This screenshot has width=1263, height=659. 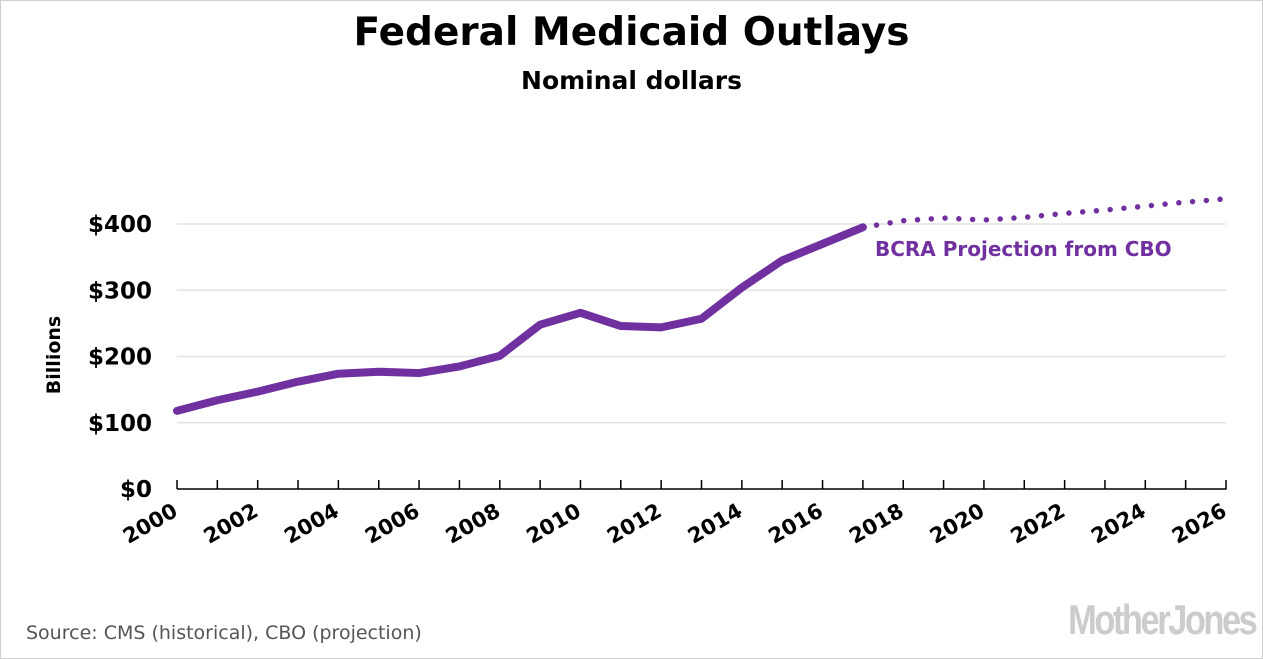 What do you see at coordinates (1162, 619) in the screenshot?
I see `mother-jones-logo: MotherJones` at bounding box center [1162, 619].